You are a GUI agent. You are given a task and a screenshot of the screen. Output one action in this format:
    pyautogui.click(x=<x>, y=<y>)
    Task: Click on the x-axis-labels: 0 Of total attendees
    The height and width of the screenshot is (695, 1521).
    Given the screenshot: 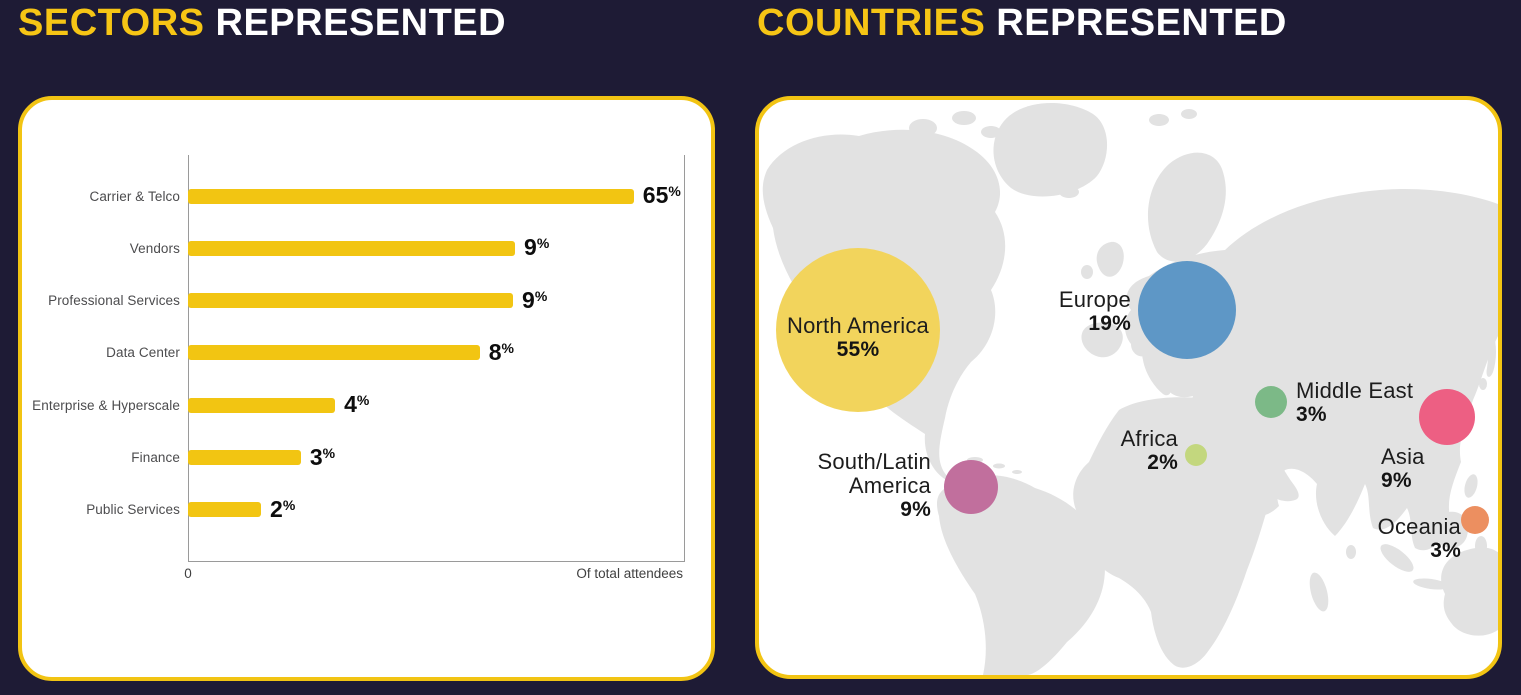 What is the action you would take?
    pyautogui.click(x=434, y=575)
    